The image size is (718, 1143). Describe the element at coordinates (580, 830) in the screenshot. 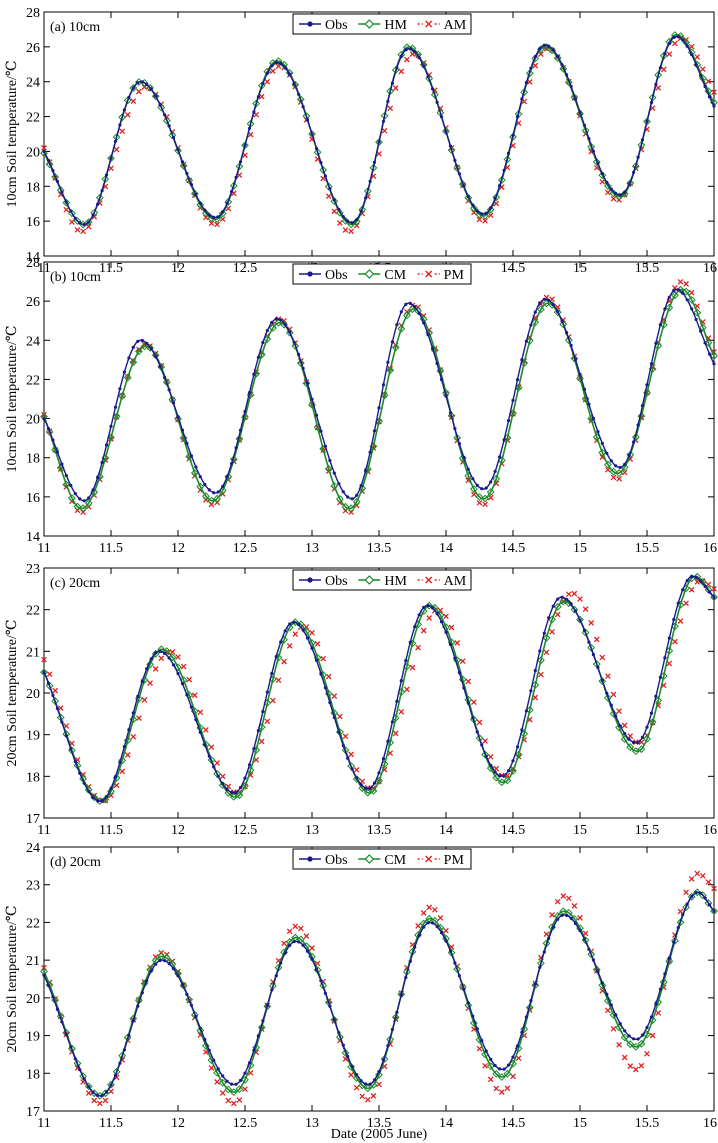

I see `x-tick-label: 15` at that location.